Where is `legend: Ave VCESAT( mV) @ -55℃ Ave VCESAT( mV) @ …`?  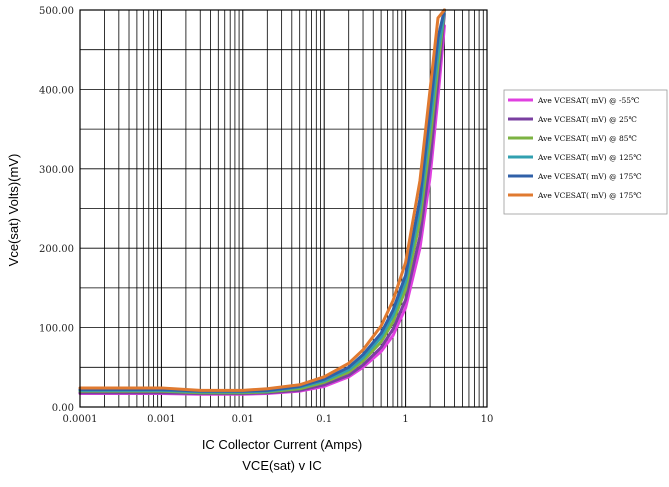 legend: Ave VCESAT( mV) @ -55℃ Ave VCESAT( mV) @ … is located at coordinates (585, 152).